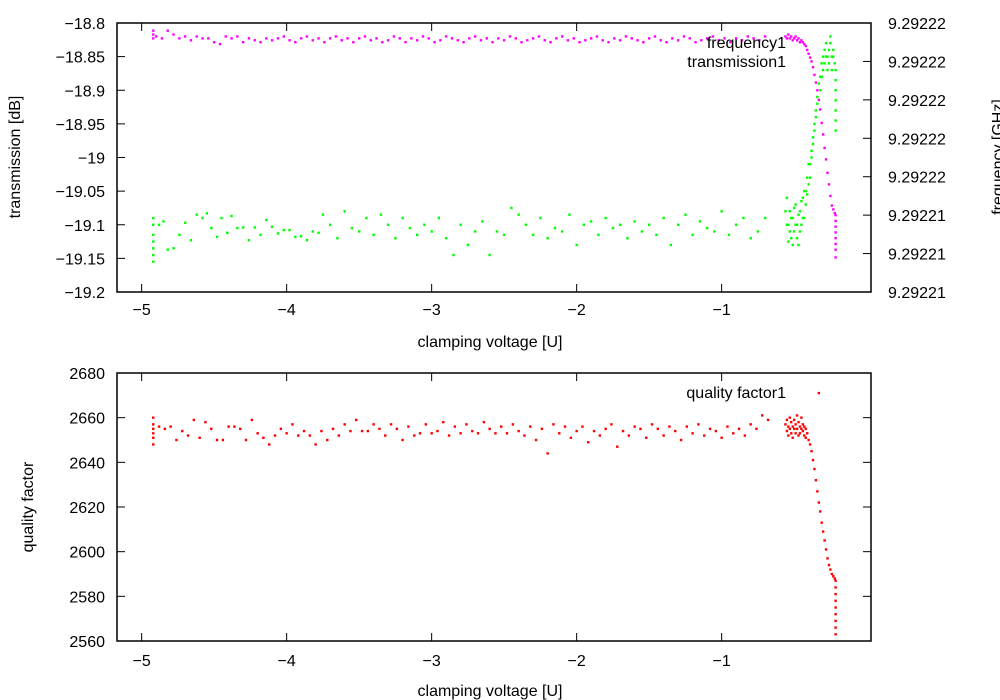 Image resolution: width=1000 pixels, height=700 pixels. I want to click on y-tick-label: −18.95, so click(80, 125).